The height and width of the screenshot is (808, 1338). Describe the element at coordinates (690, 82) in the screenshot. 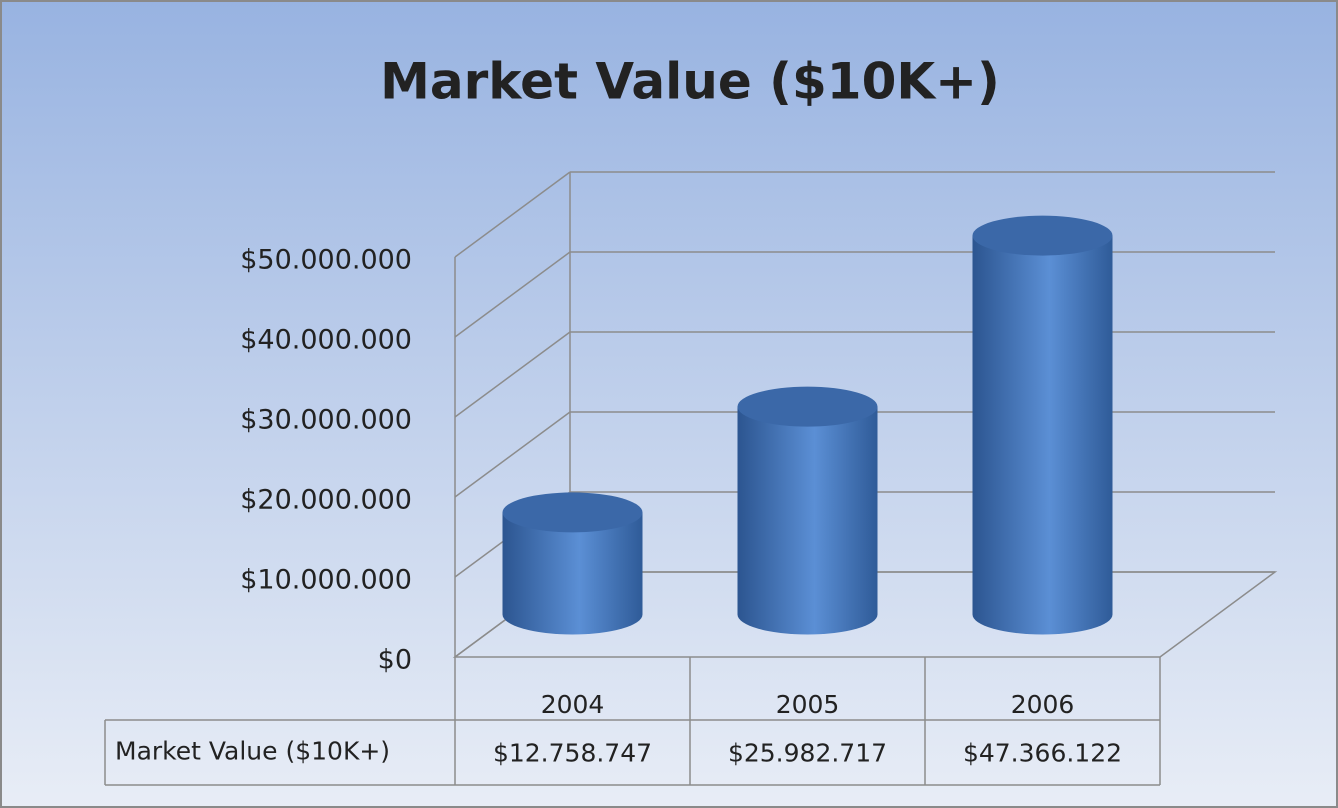

I see `chart-title: Market Value ($10K+)` at that location.